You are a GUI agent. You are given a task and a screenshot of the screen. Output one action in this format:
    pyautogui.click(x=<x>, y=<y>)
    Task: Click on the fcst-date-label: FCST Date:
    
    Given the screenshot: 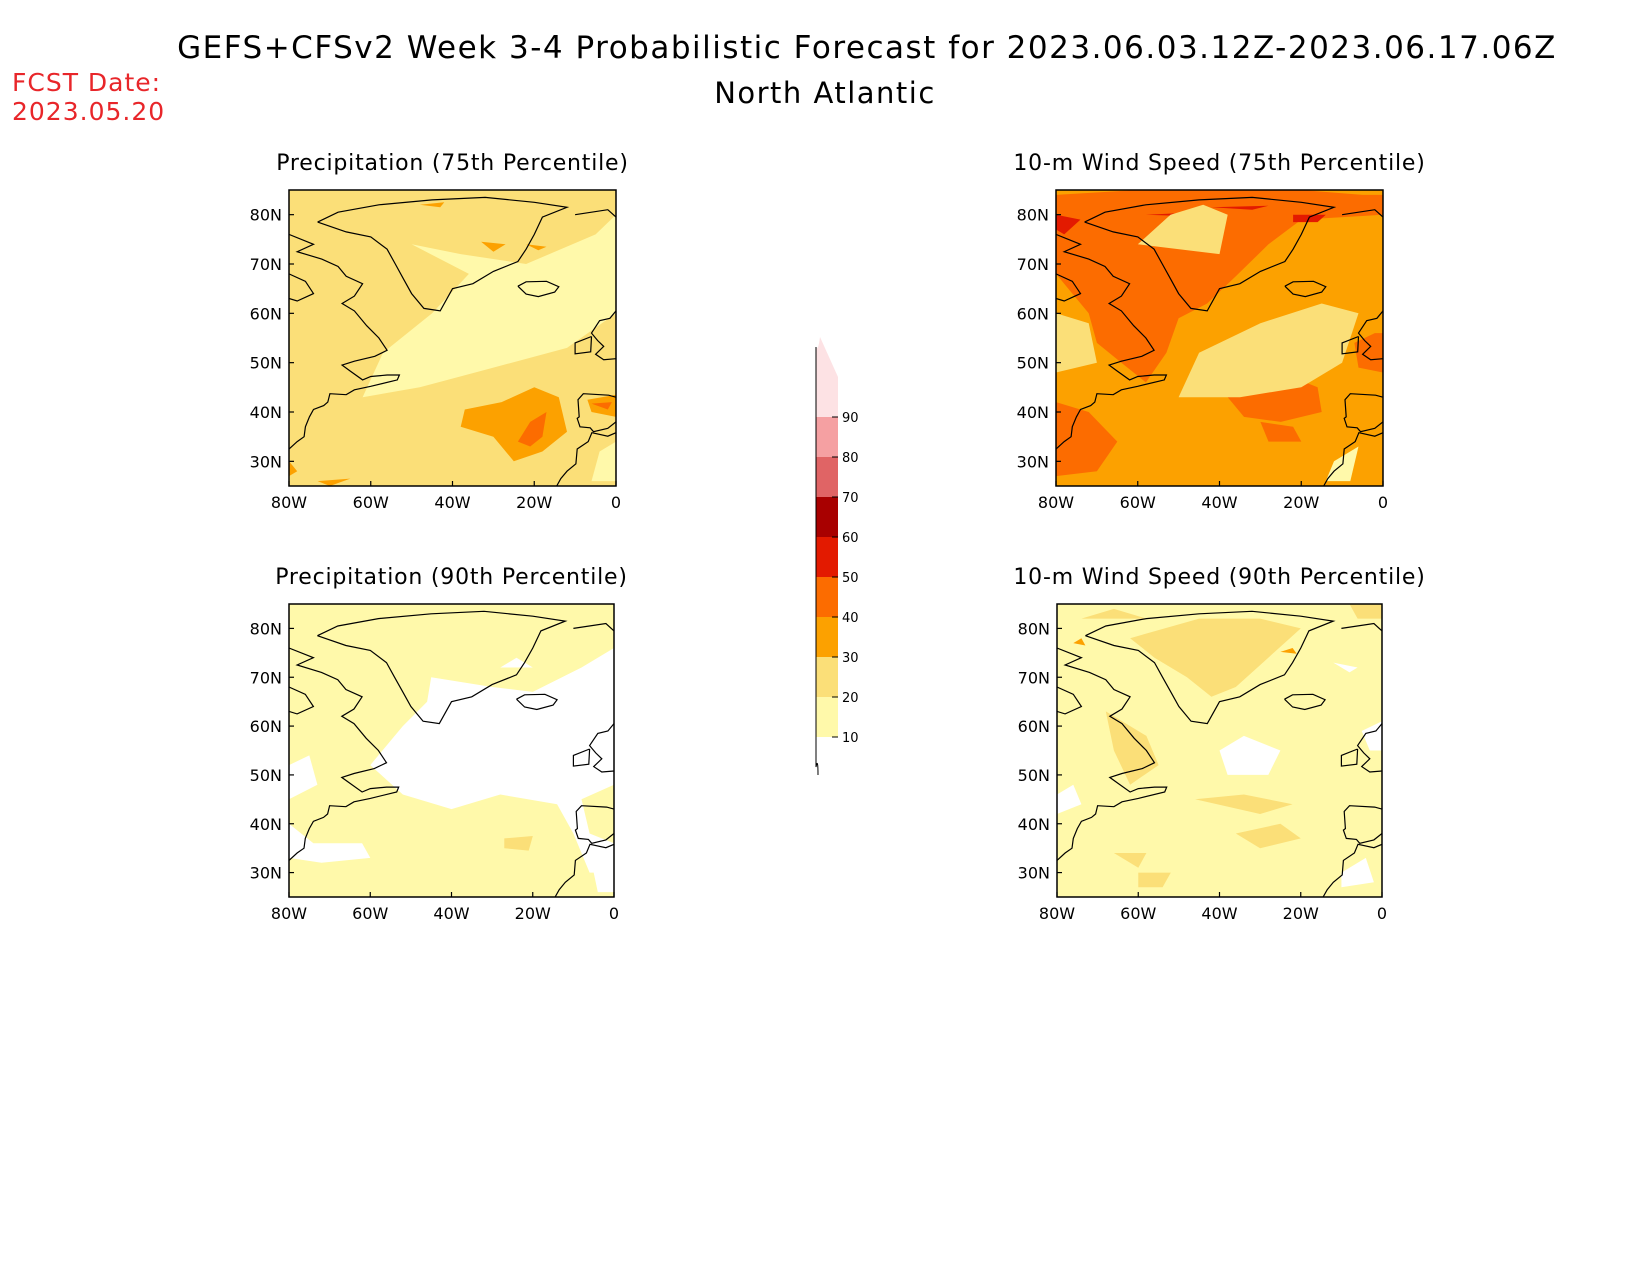 What is the action you would take?
    pyautogui.click(x=87, y=82)
    